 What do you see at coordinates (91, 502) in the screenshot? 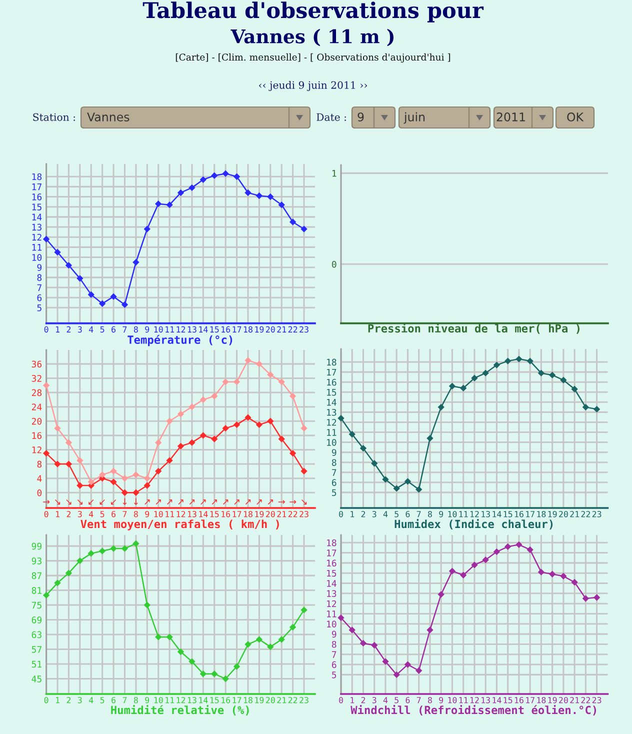
I see `annotation: ↙` at bounding box center [91, 502].